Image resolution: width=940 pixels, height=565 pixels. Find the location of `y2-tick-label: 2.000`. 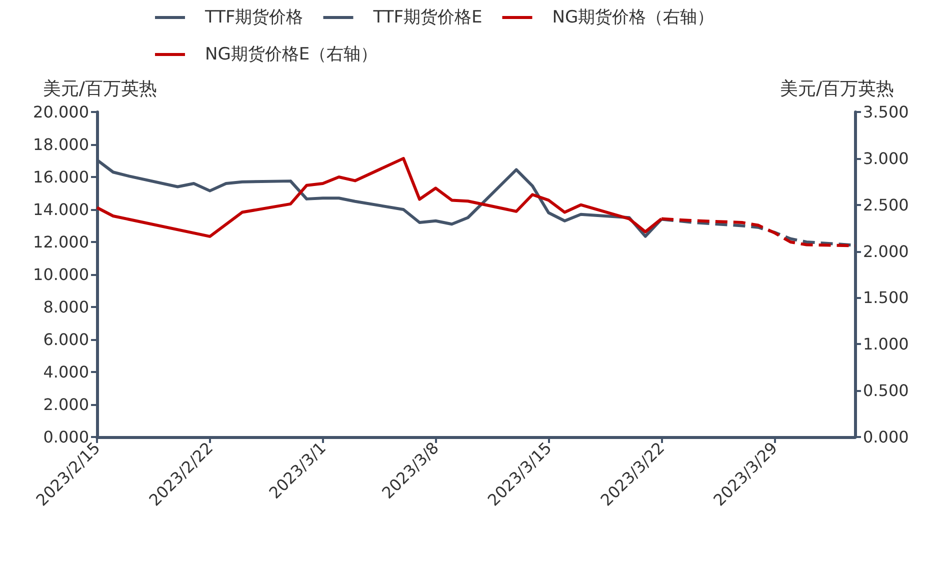

y2-tick-label: 2.000 is located at coordinates (886, 251).